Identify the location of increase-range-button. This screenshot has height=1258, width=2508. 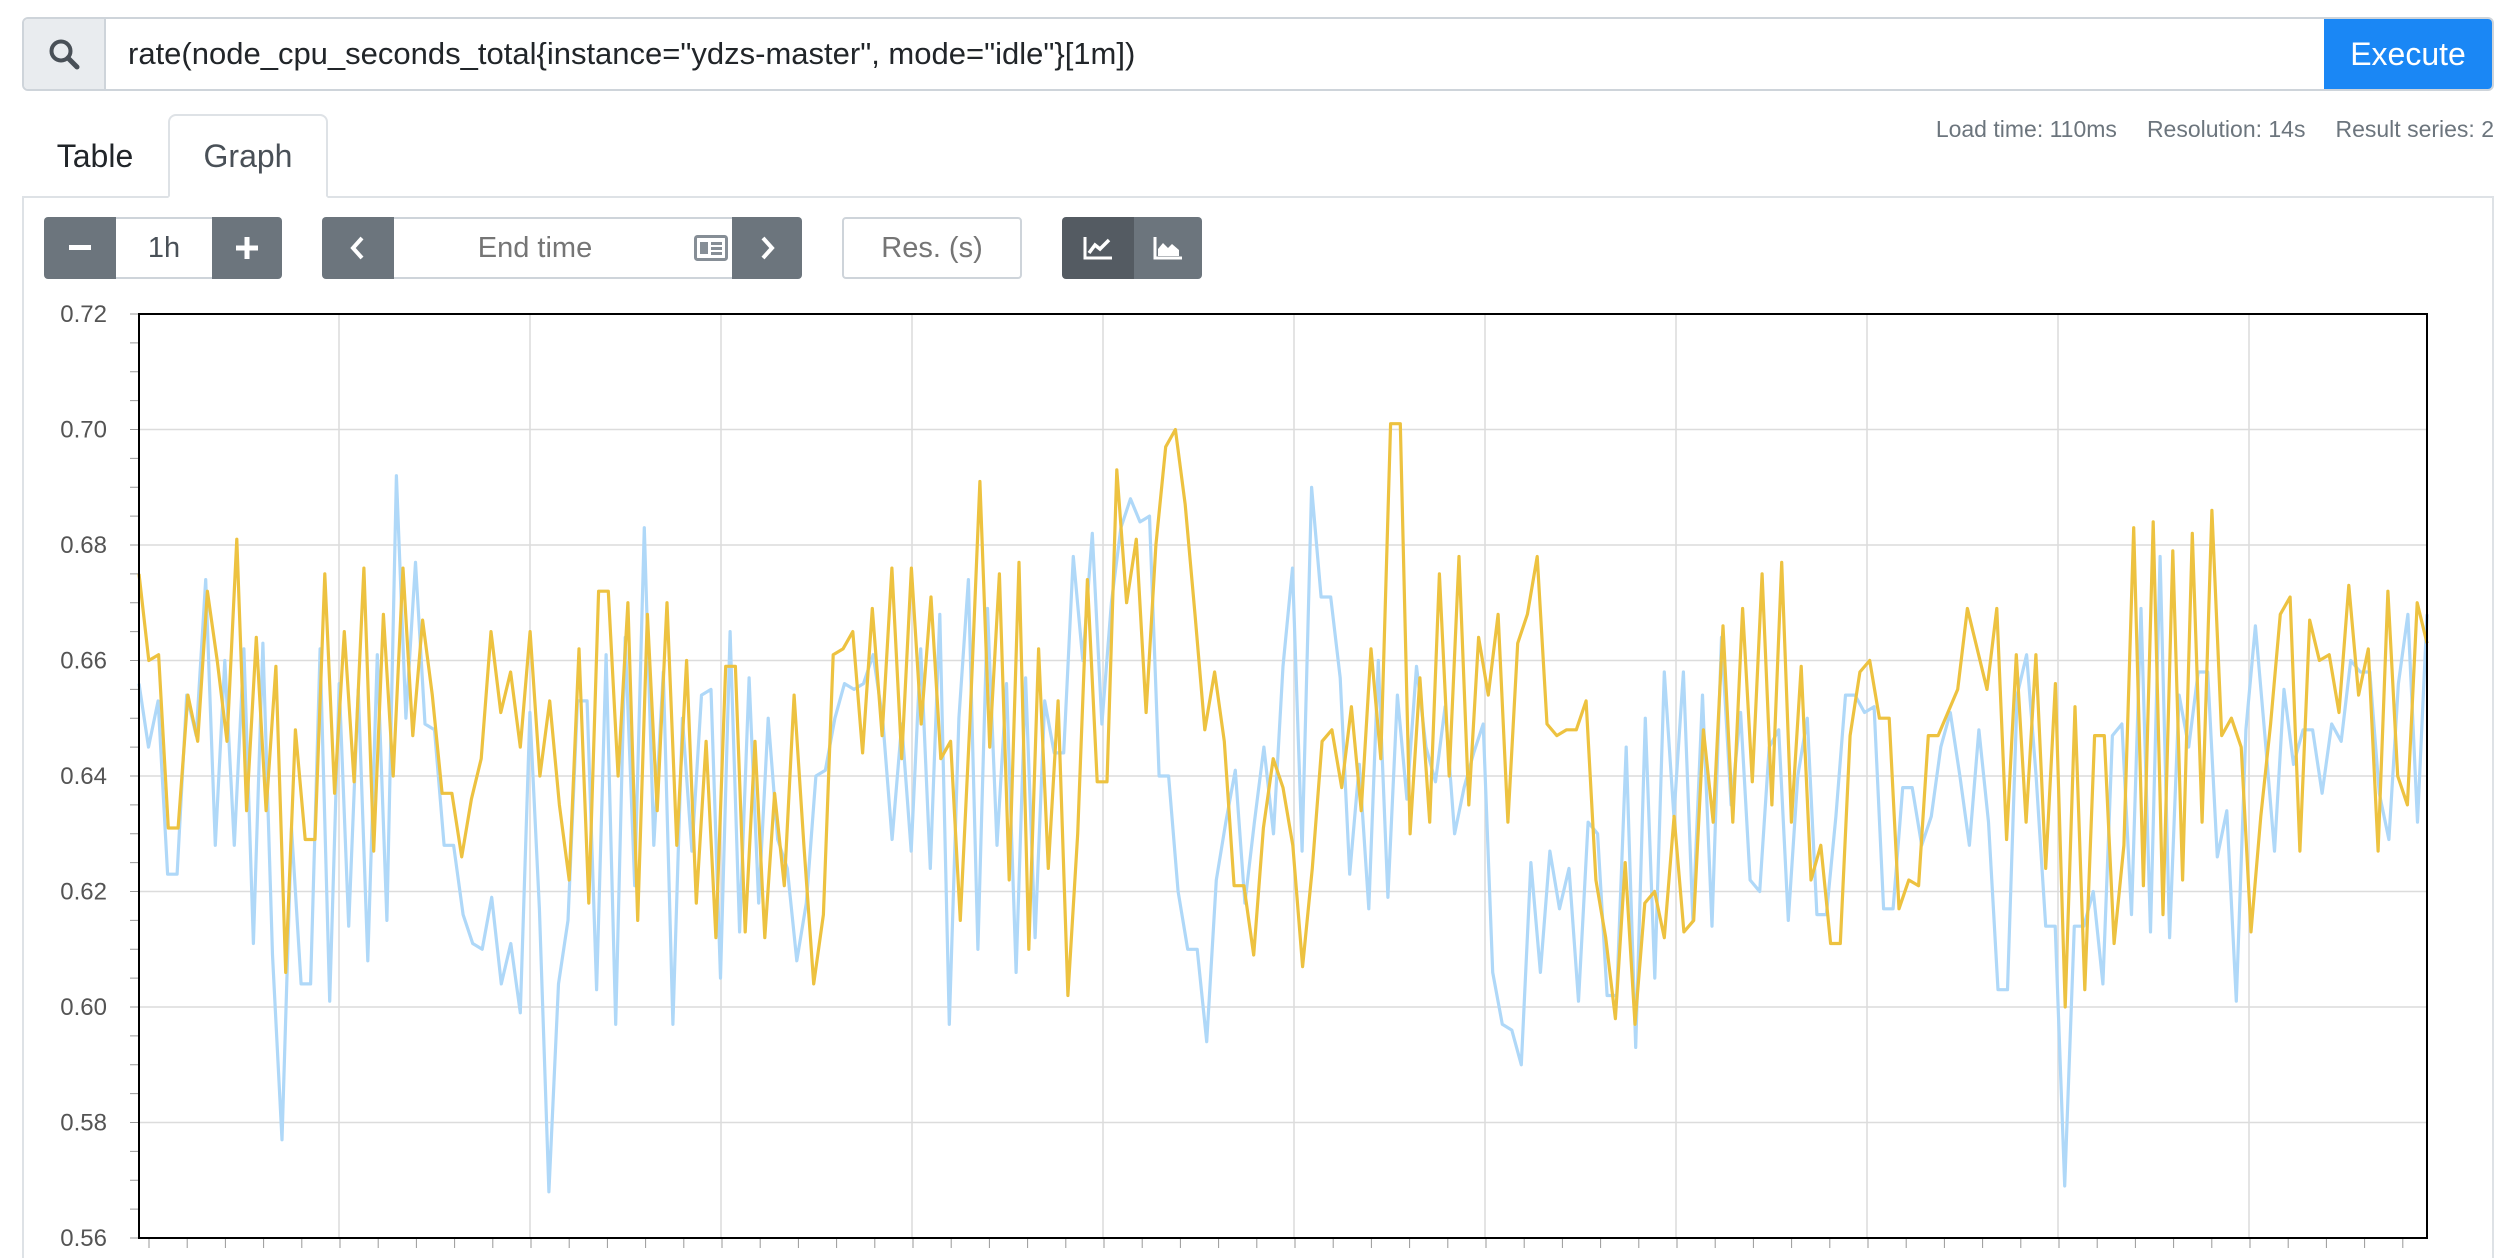
(247, 248).